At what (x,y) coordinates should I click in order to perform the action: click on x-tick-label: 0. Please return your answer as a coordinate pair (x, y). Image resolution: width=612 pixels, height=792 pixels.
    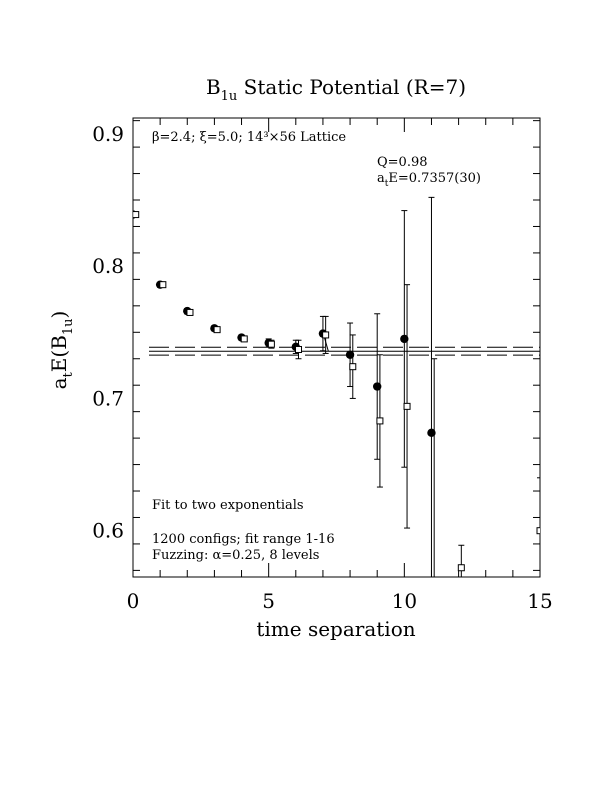
    Looking at the image, I should click on (133, 601).